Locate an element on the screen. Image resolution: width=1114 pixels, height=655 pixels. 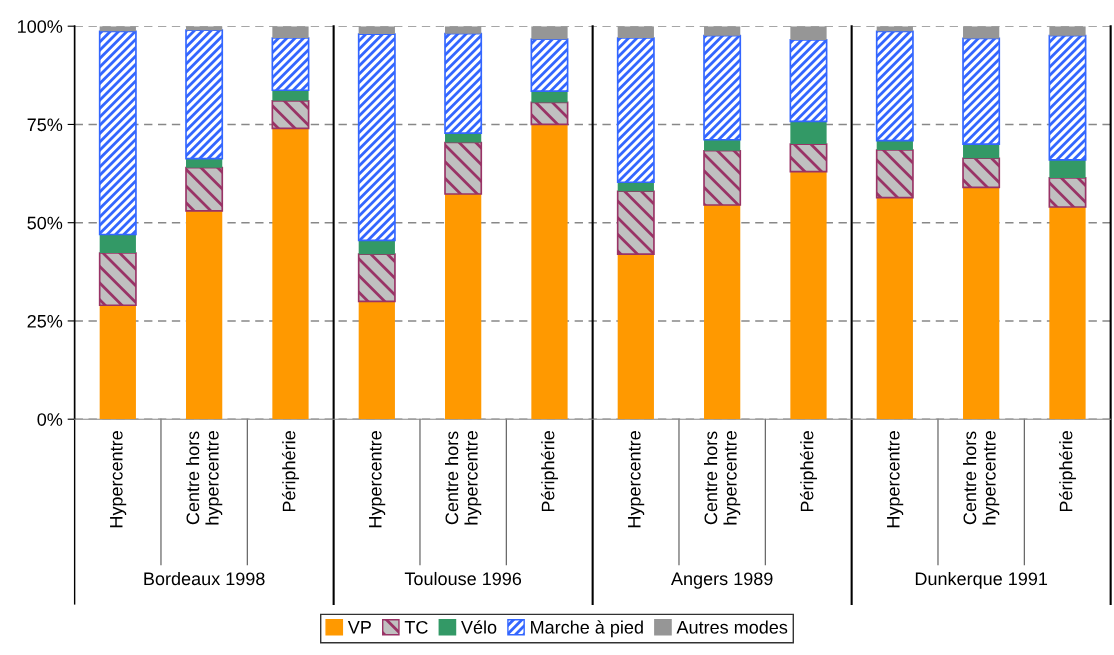
y-tick-label: 75% is located at coordinates (45, 125).